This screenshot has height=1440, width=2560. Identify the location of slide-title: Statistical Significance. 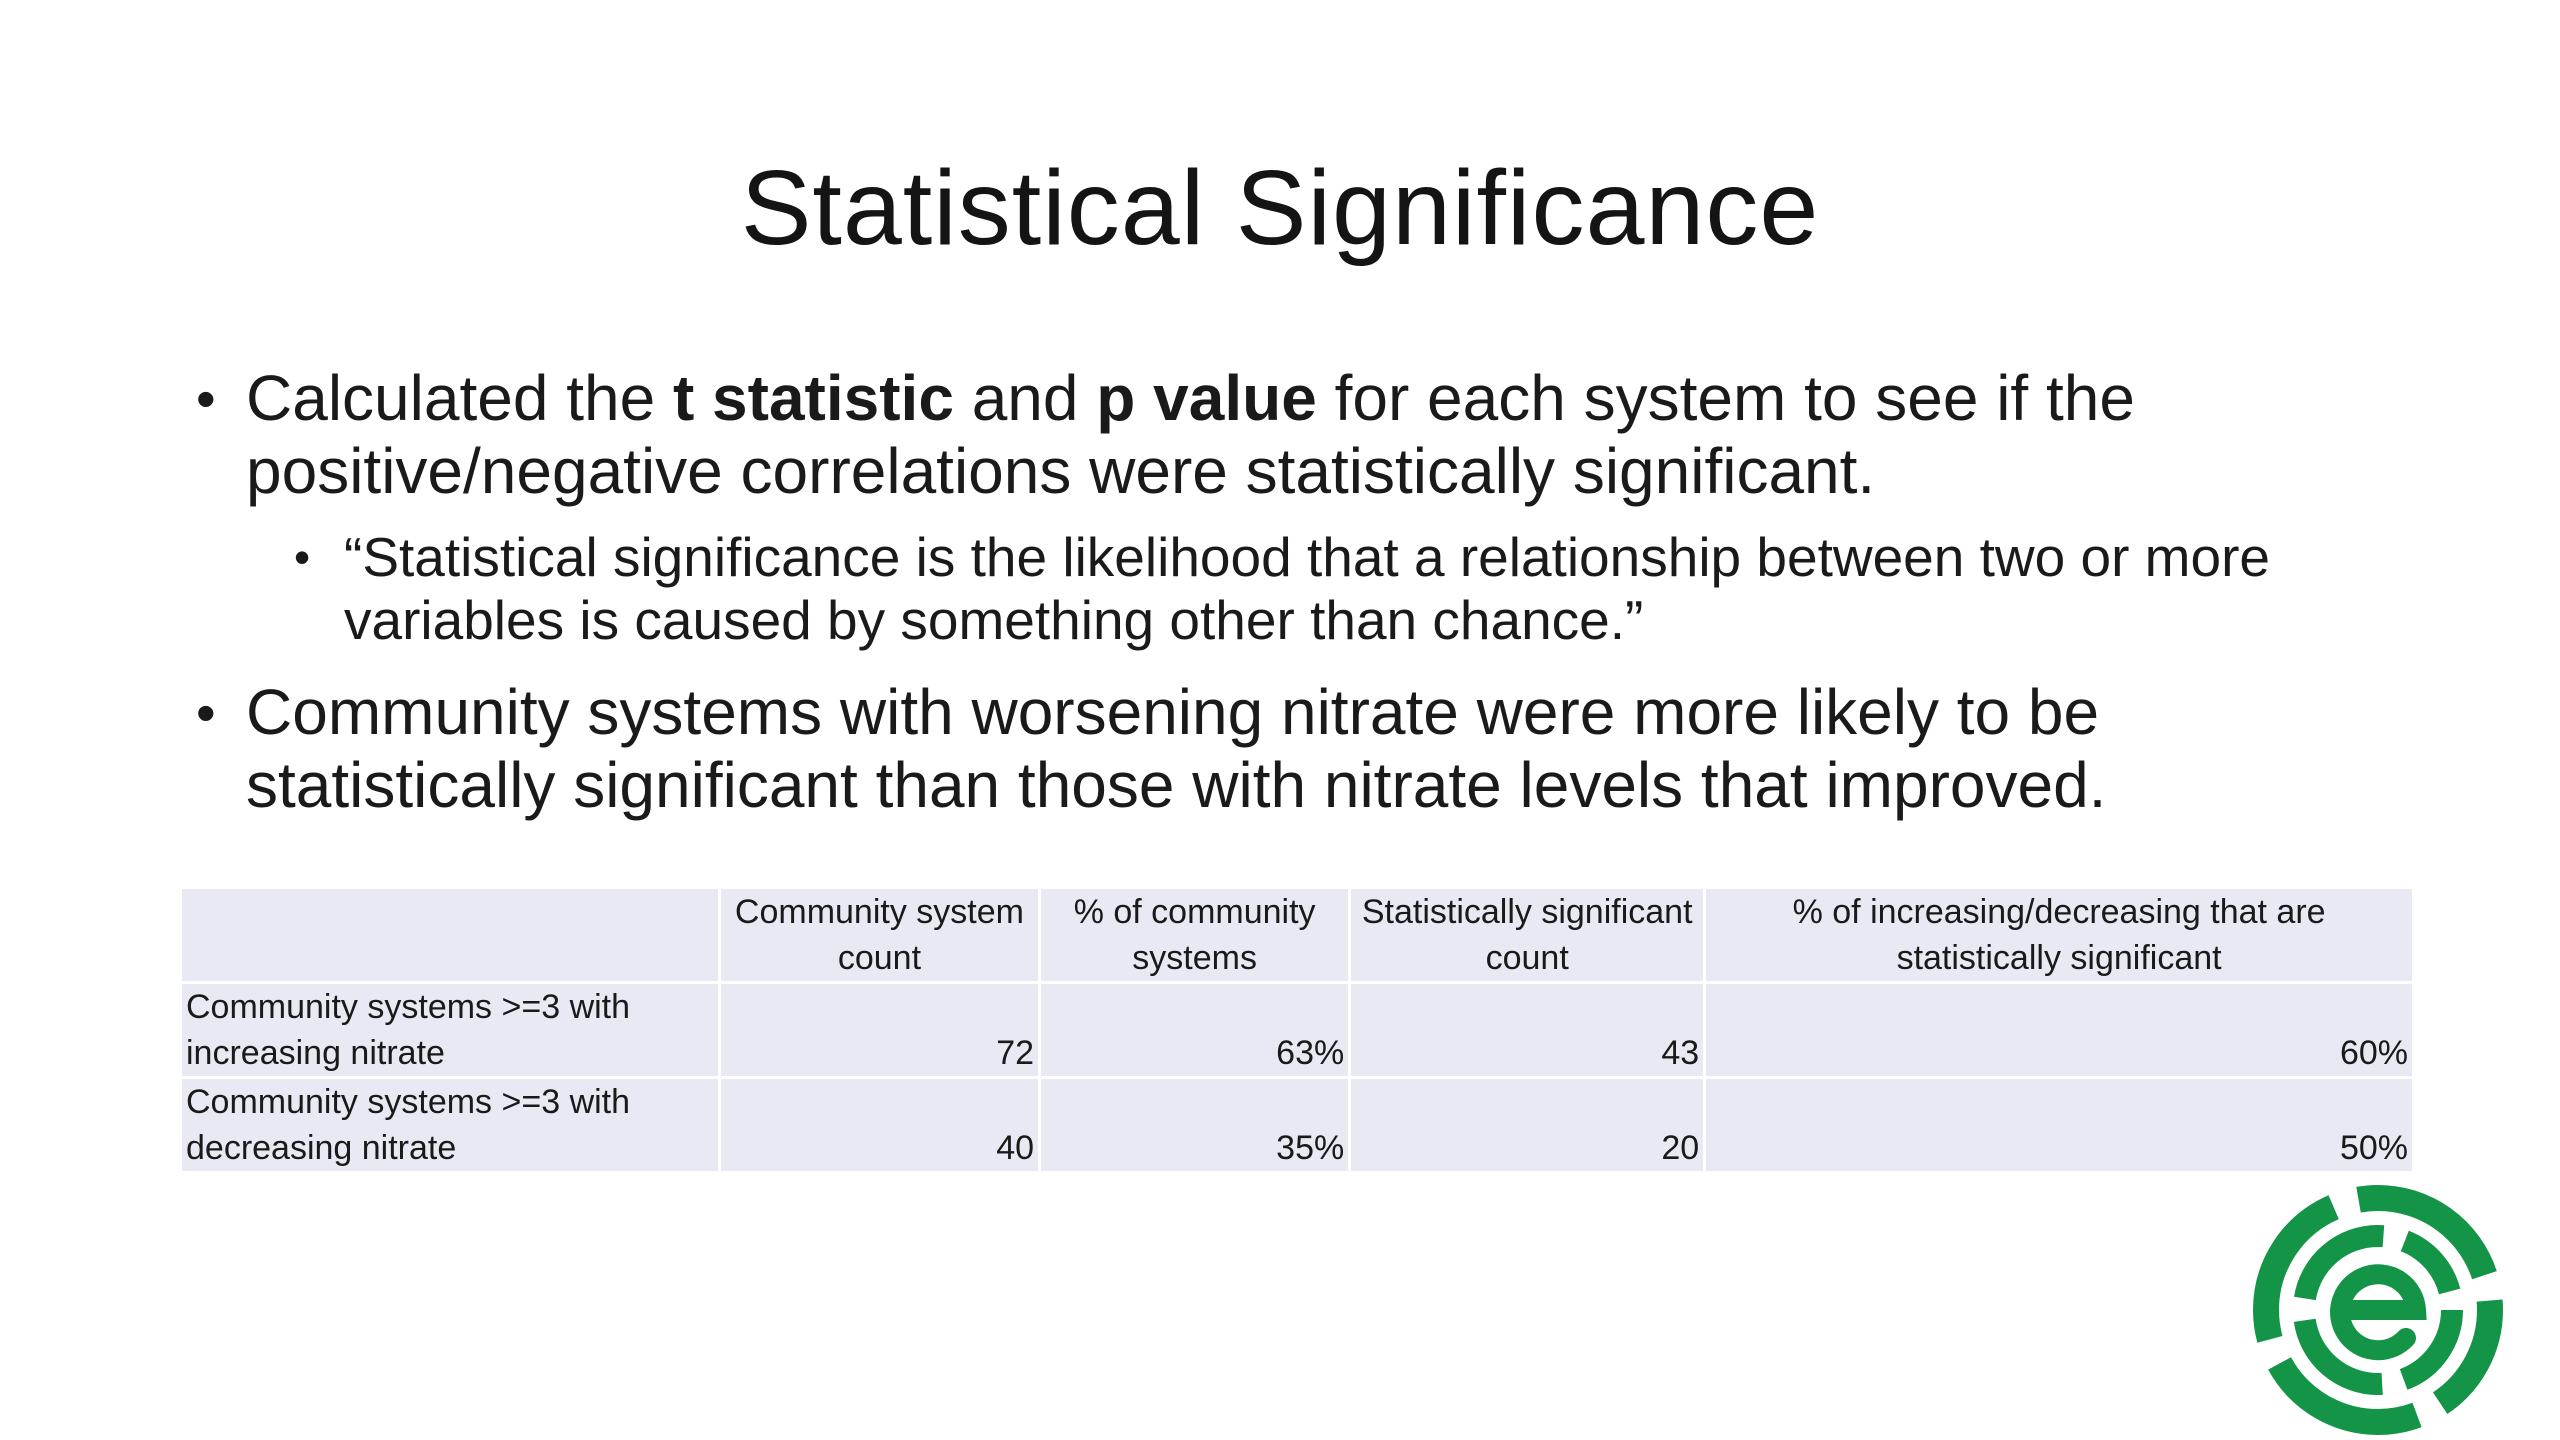
(1280, 208).